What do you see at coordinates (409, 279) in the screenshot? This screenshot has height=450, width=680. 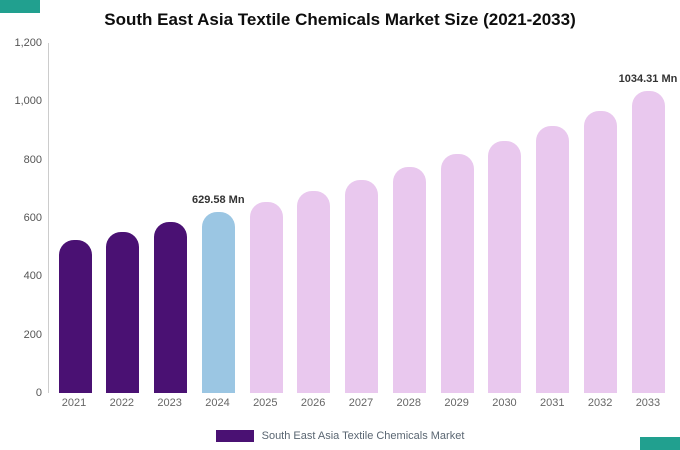 I see `bar-2028` at bounding box center [409, 279].